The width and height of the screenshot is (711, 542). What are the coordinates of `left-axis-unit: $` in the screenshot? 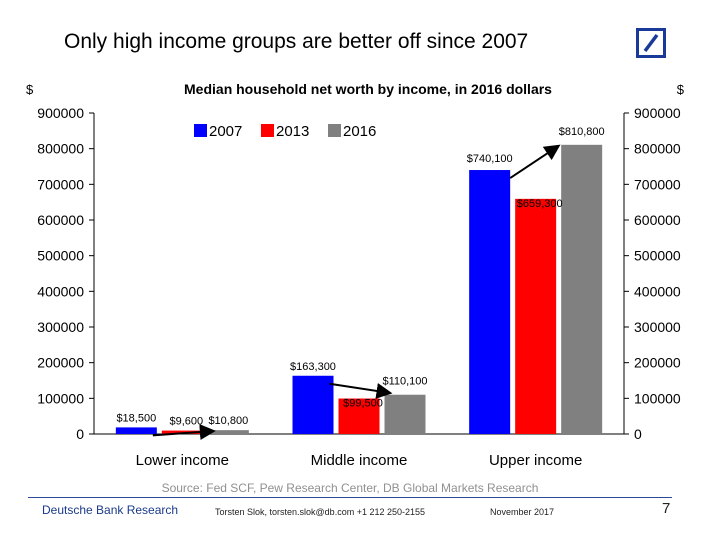 It's located at (30, 89).